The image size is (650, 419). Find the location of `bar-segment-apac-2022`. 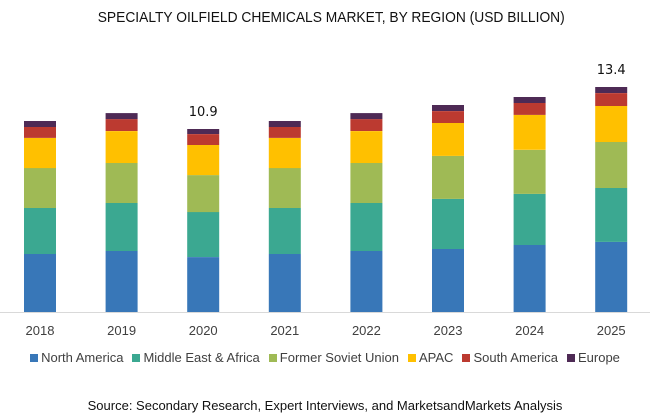

bar-segment-apac-2022 is located at coordinates (366, 147).